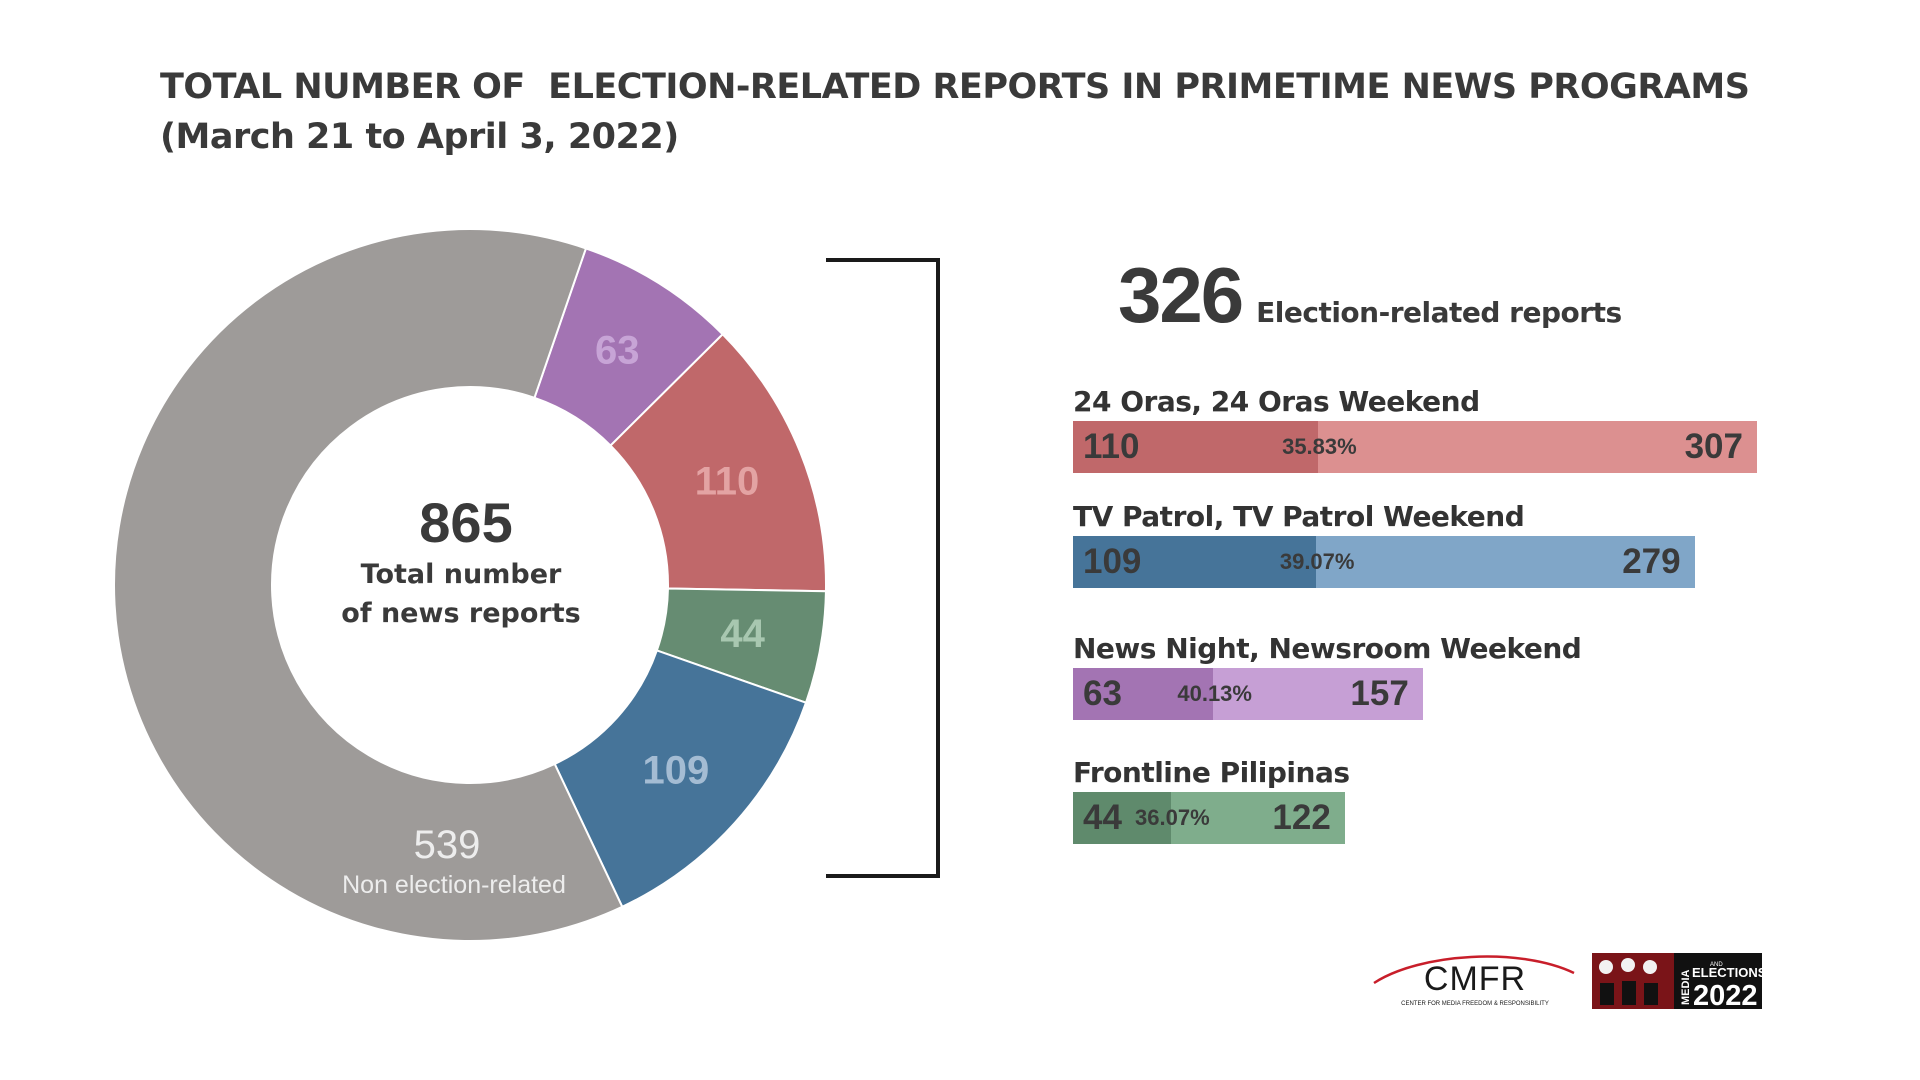 This screenshot has height=1080, width=1920. I want to click on program-bar: 110 35.83% 307, so click(1415, 447).